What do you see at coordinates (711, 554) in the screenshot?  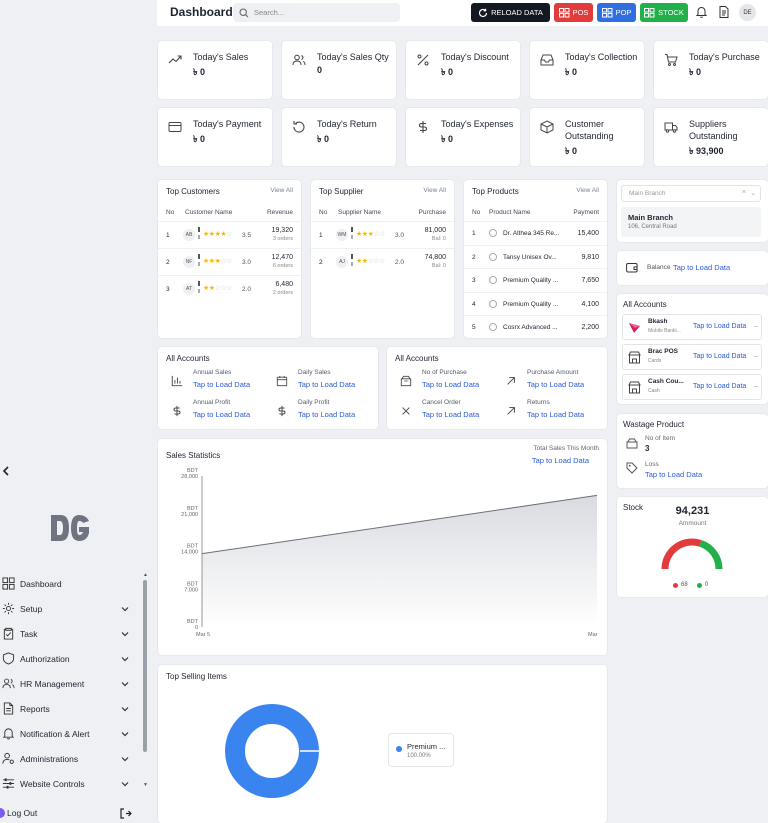 I see `gauge-green-arc` at bounding box center [711, 554].